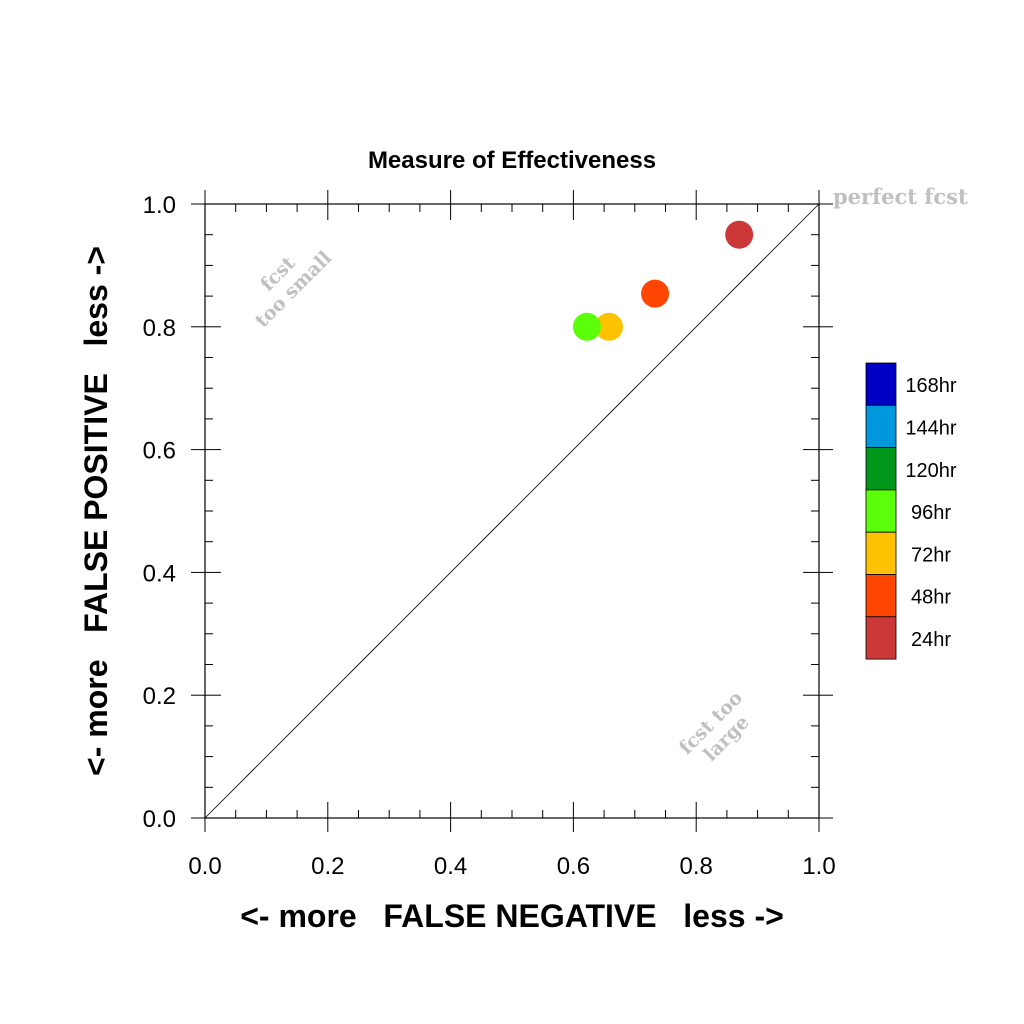  Describe the element at coordinates (204, 866) in the screenshot. I see `x-tick-label: 0.0` at that location.